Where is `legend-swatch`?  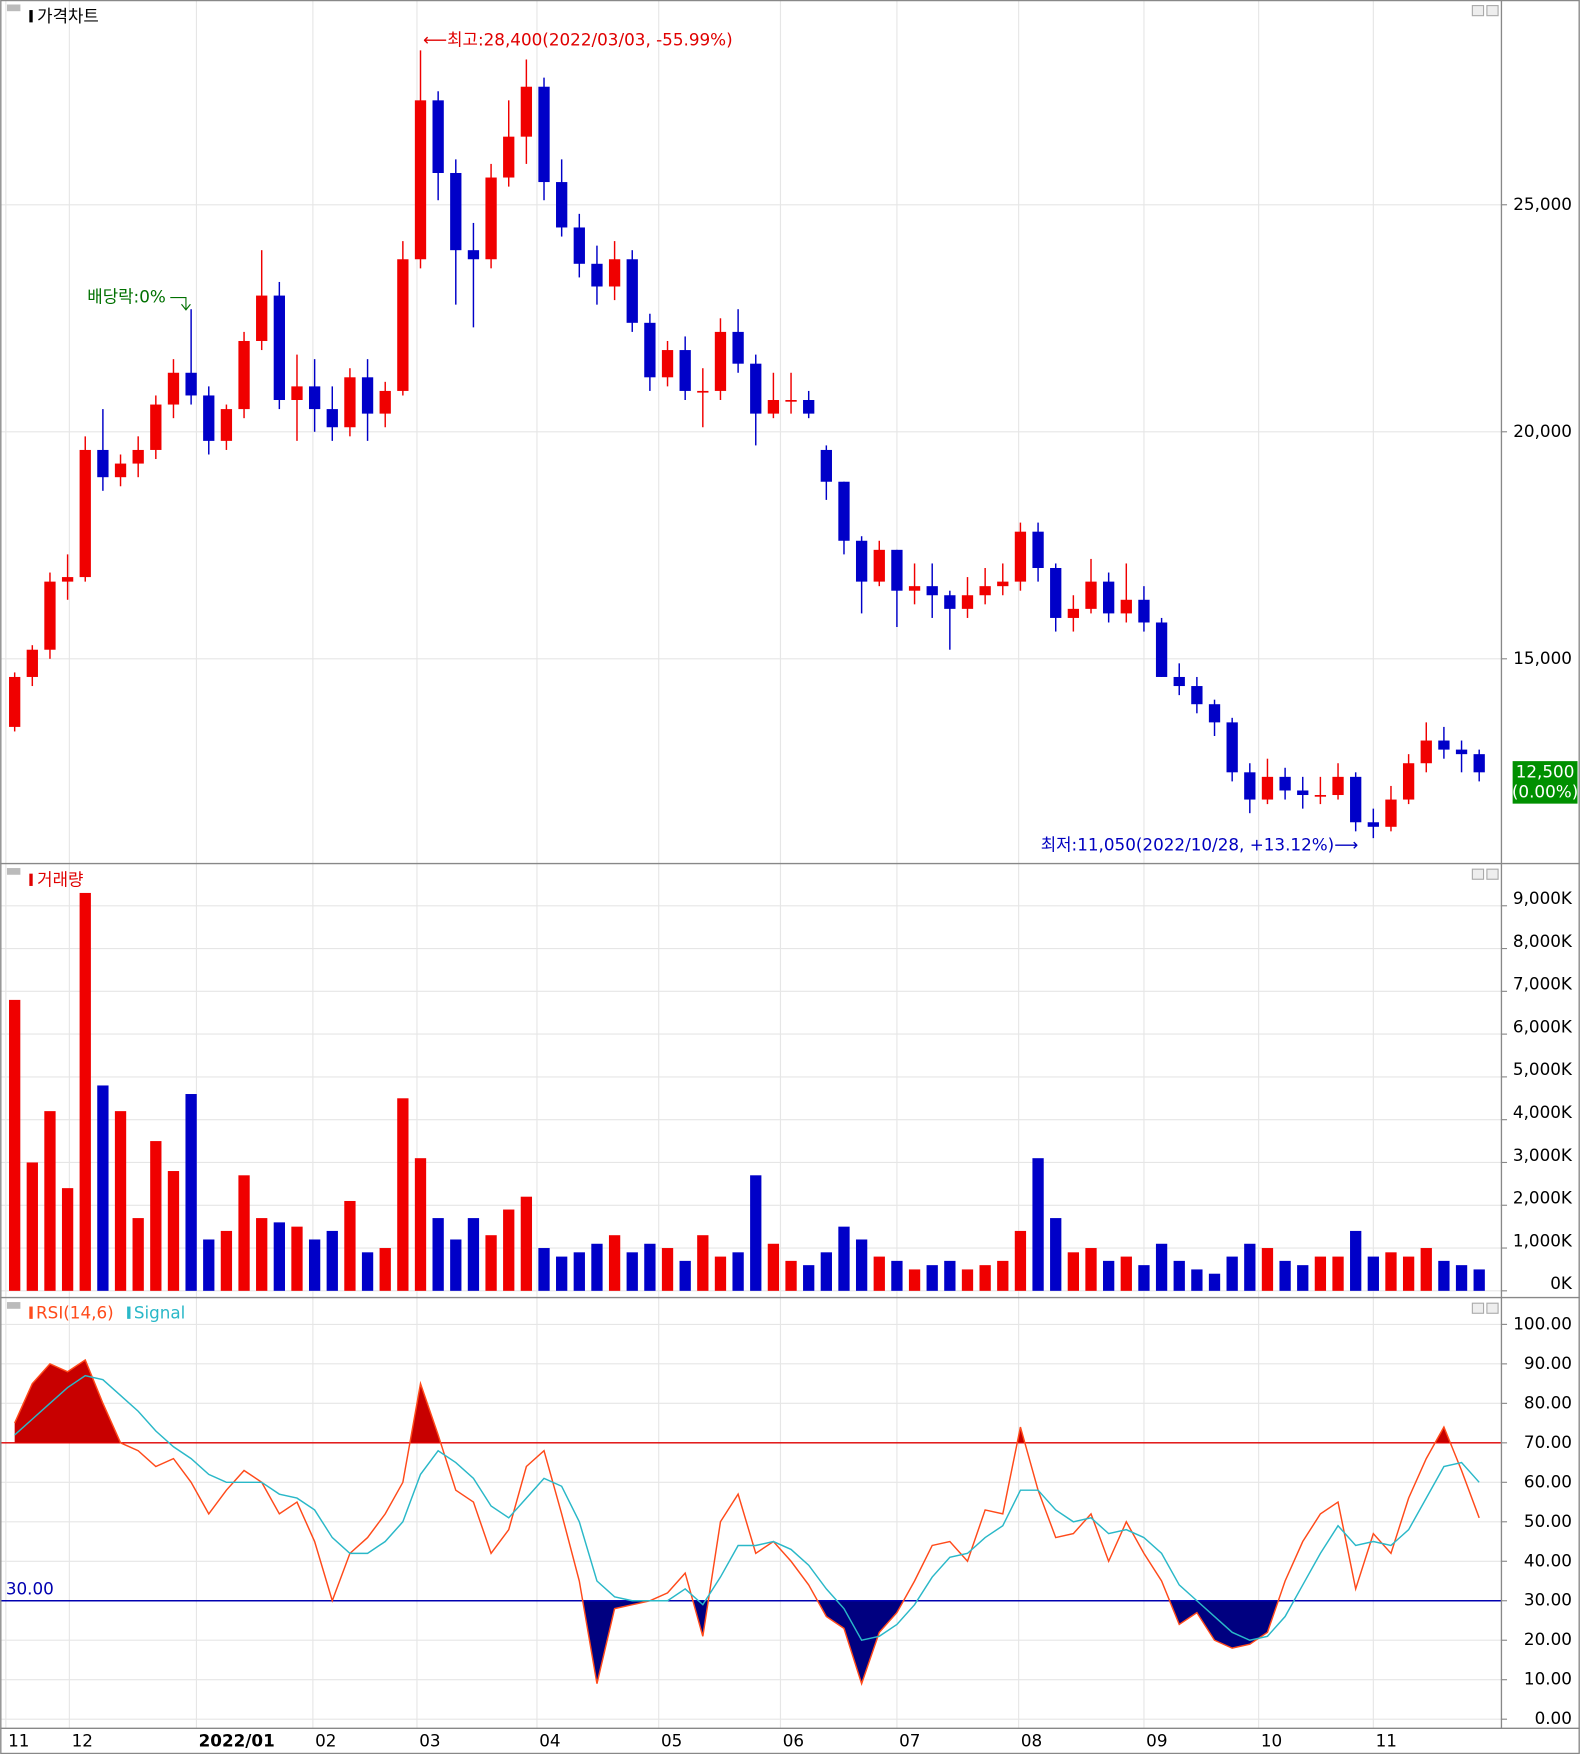
legend-swatch is located at coordinates (31, 16).